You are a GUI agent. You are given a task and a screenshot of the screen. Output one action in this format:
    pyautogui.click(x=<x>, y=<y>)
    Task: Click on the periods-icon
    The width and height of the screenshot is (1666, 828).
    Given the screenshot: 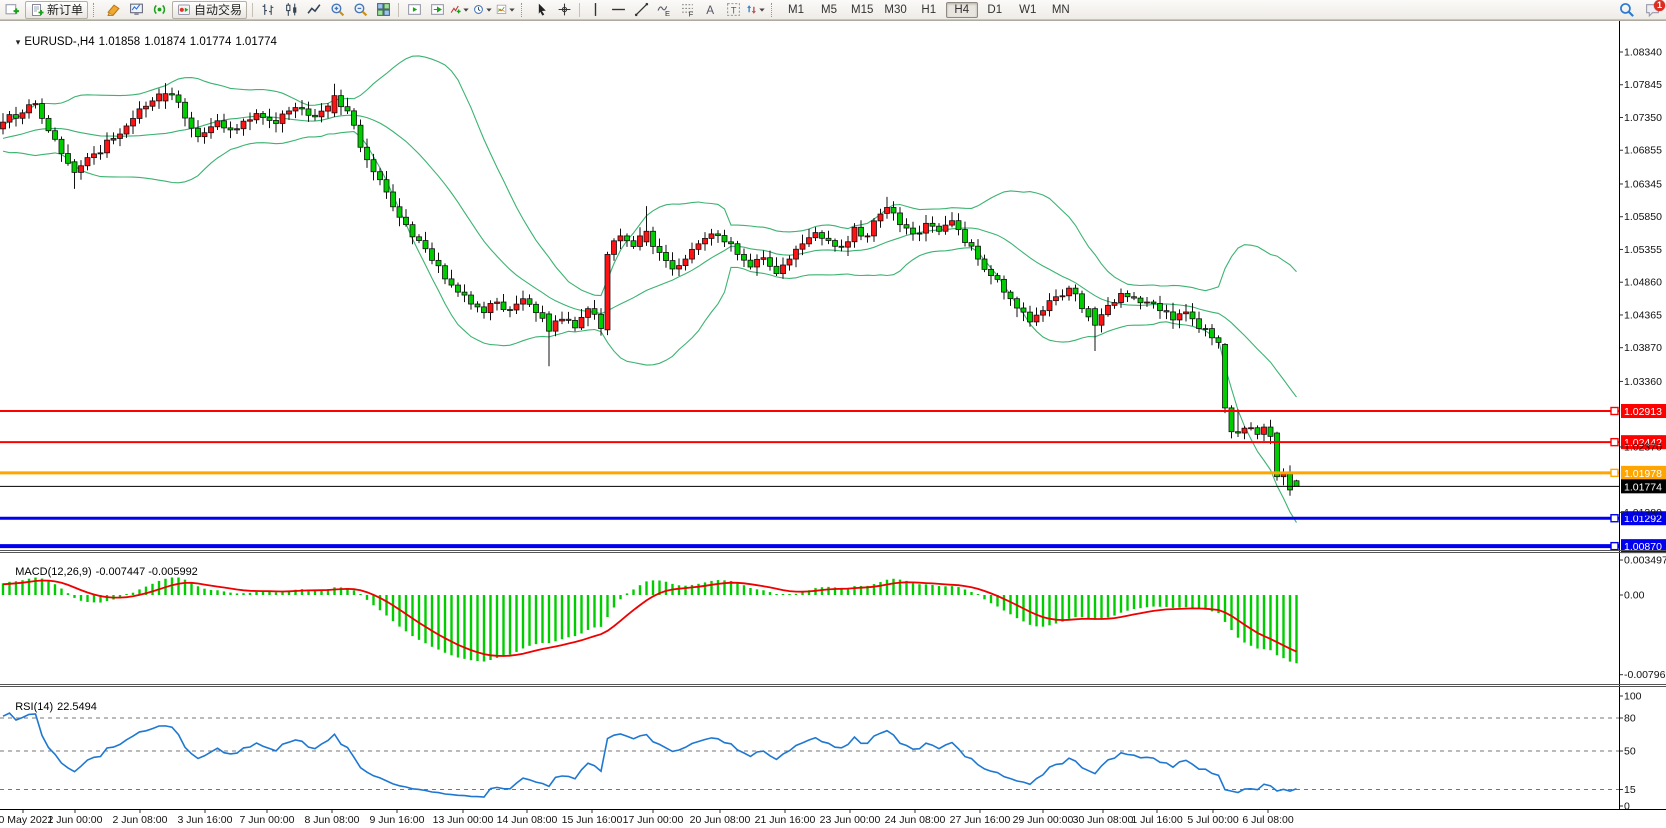 What is the action you would take?
    pyautogui.click(x=483, y=10)
    